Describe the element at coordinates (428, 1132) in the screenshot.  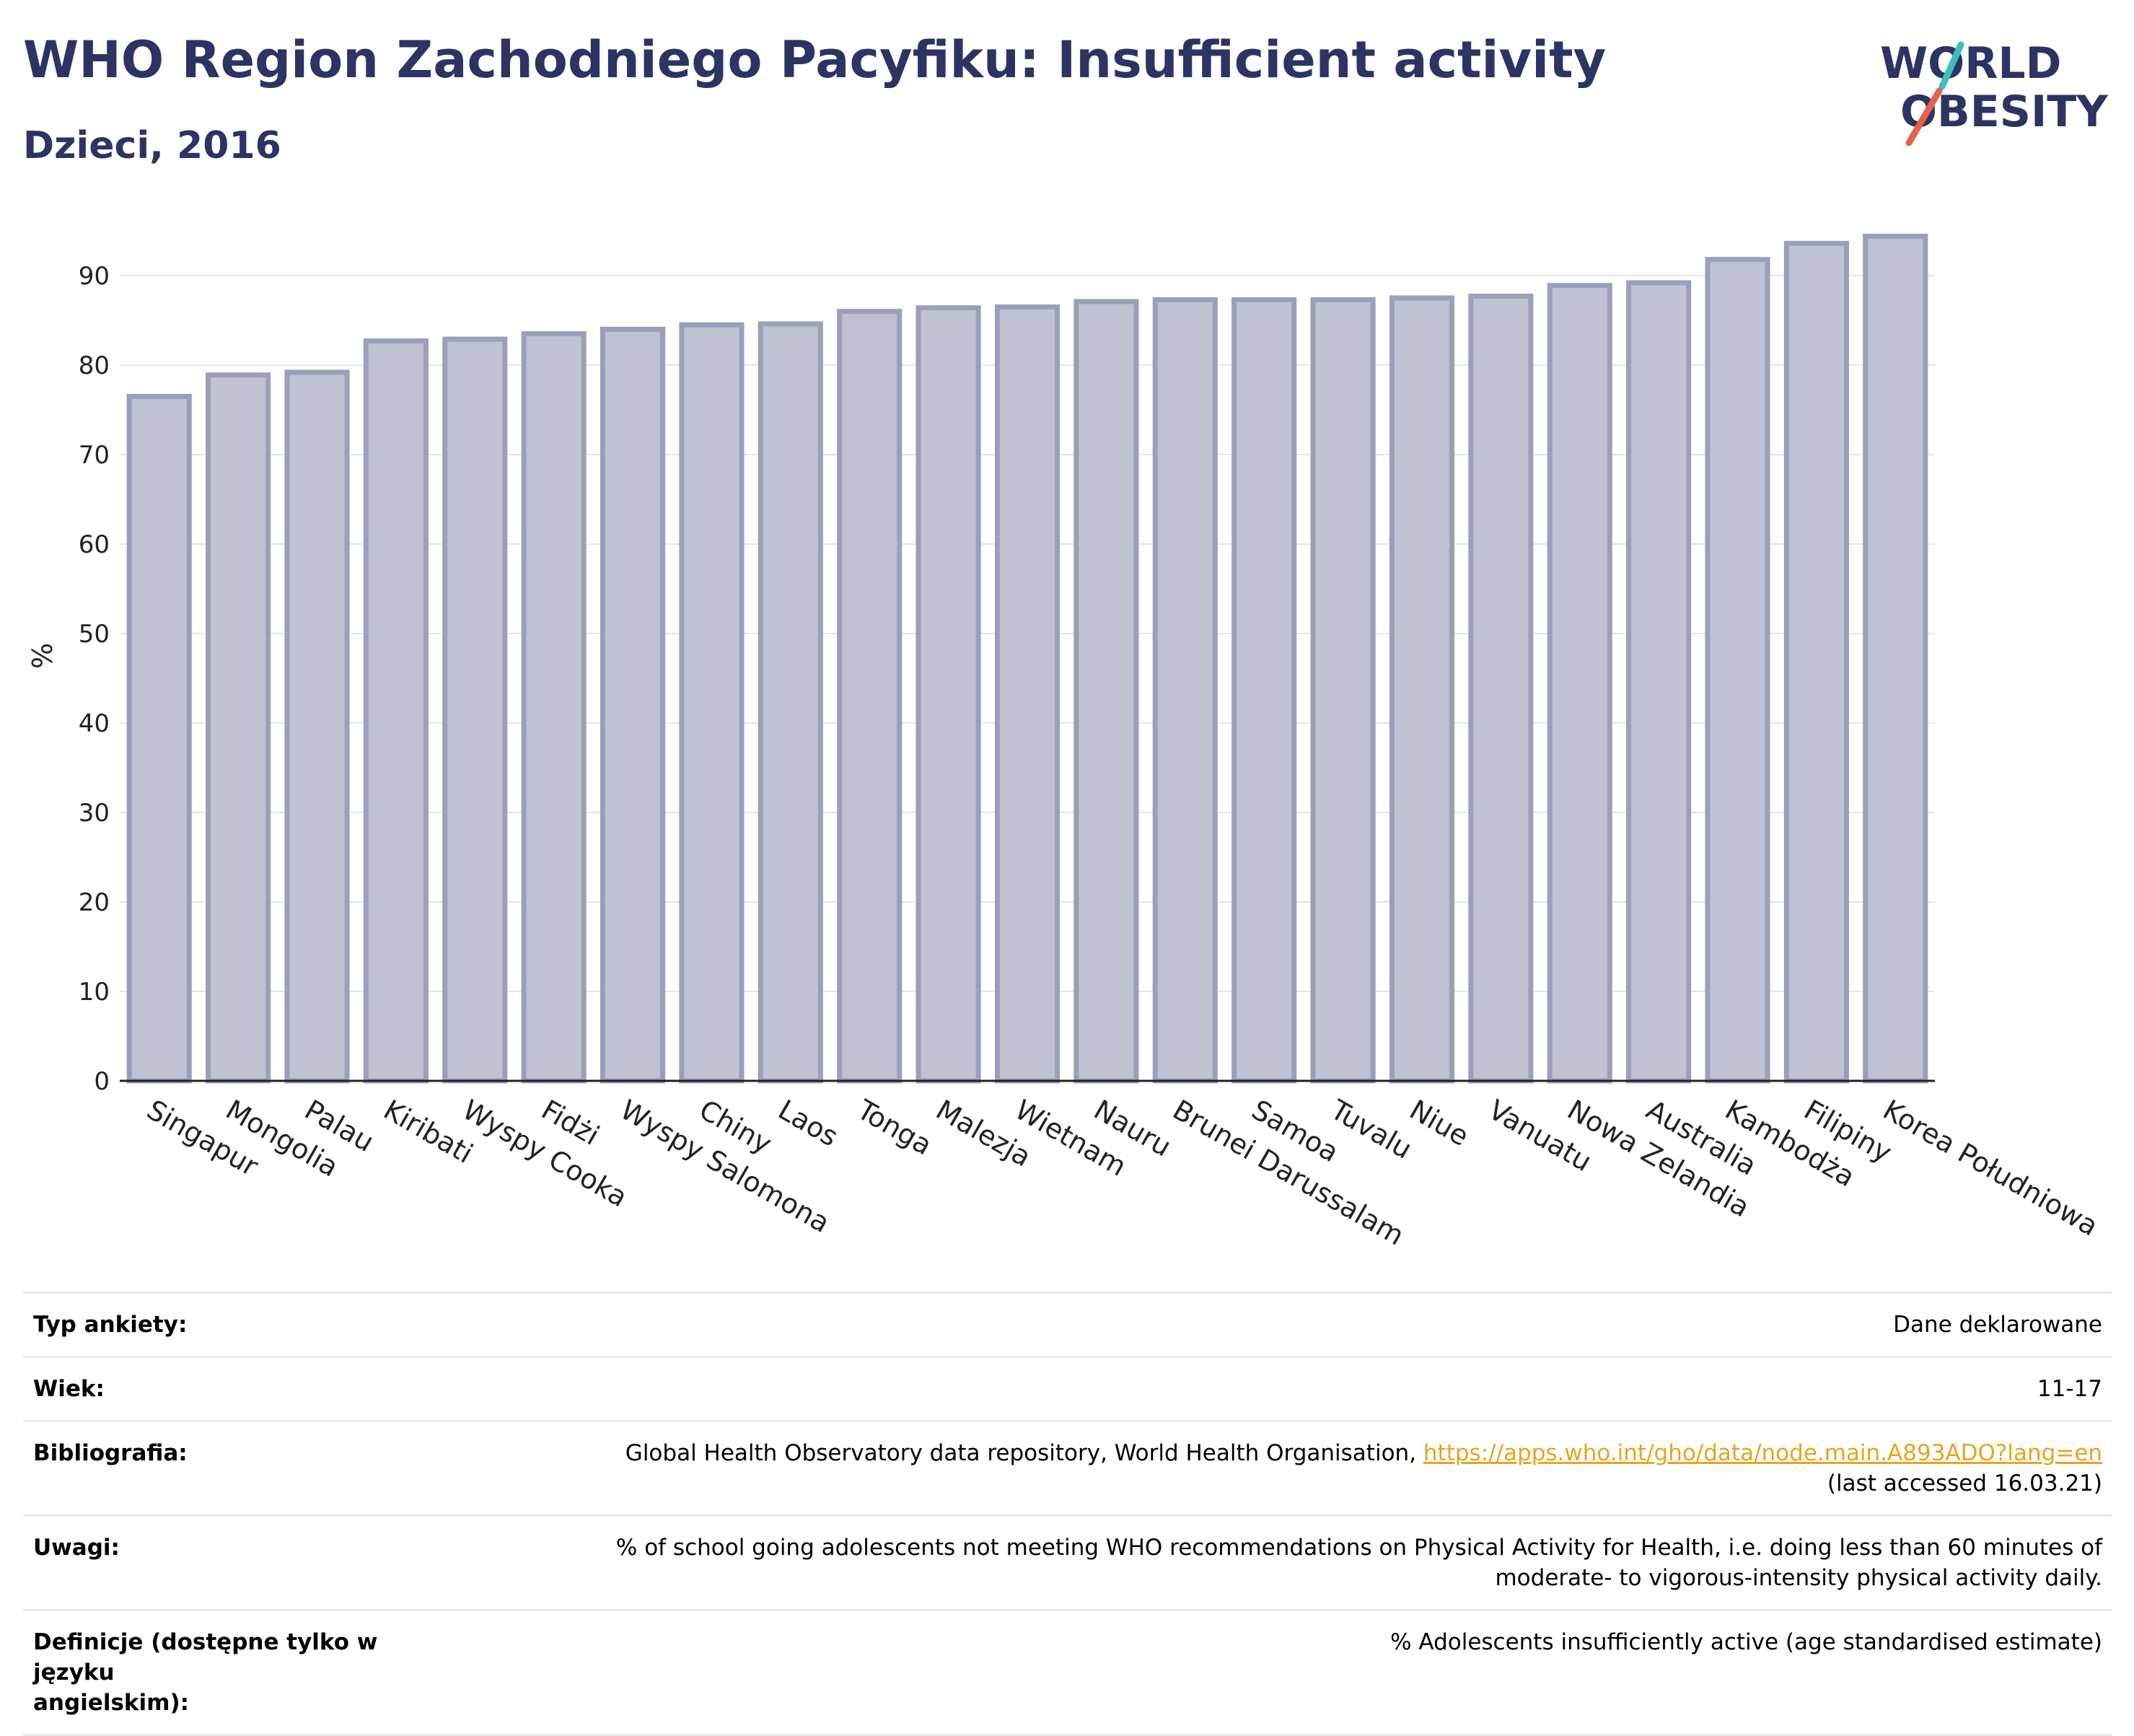
I see `x-tick-label: Kiribati` at that location.